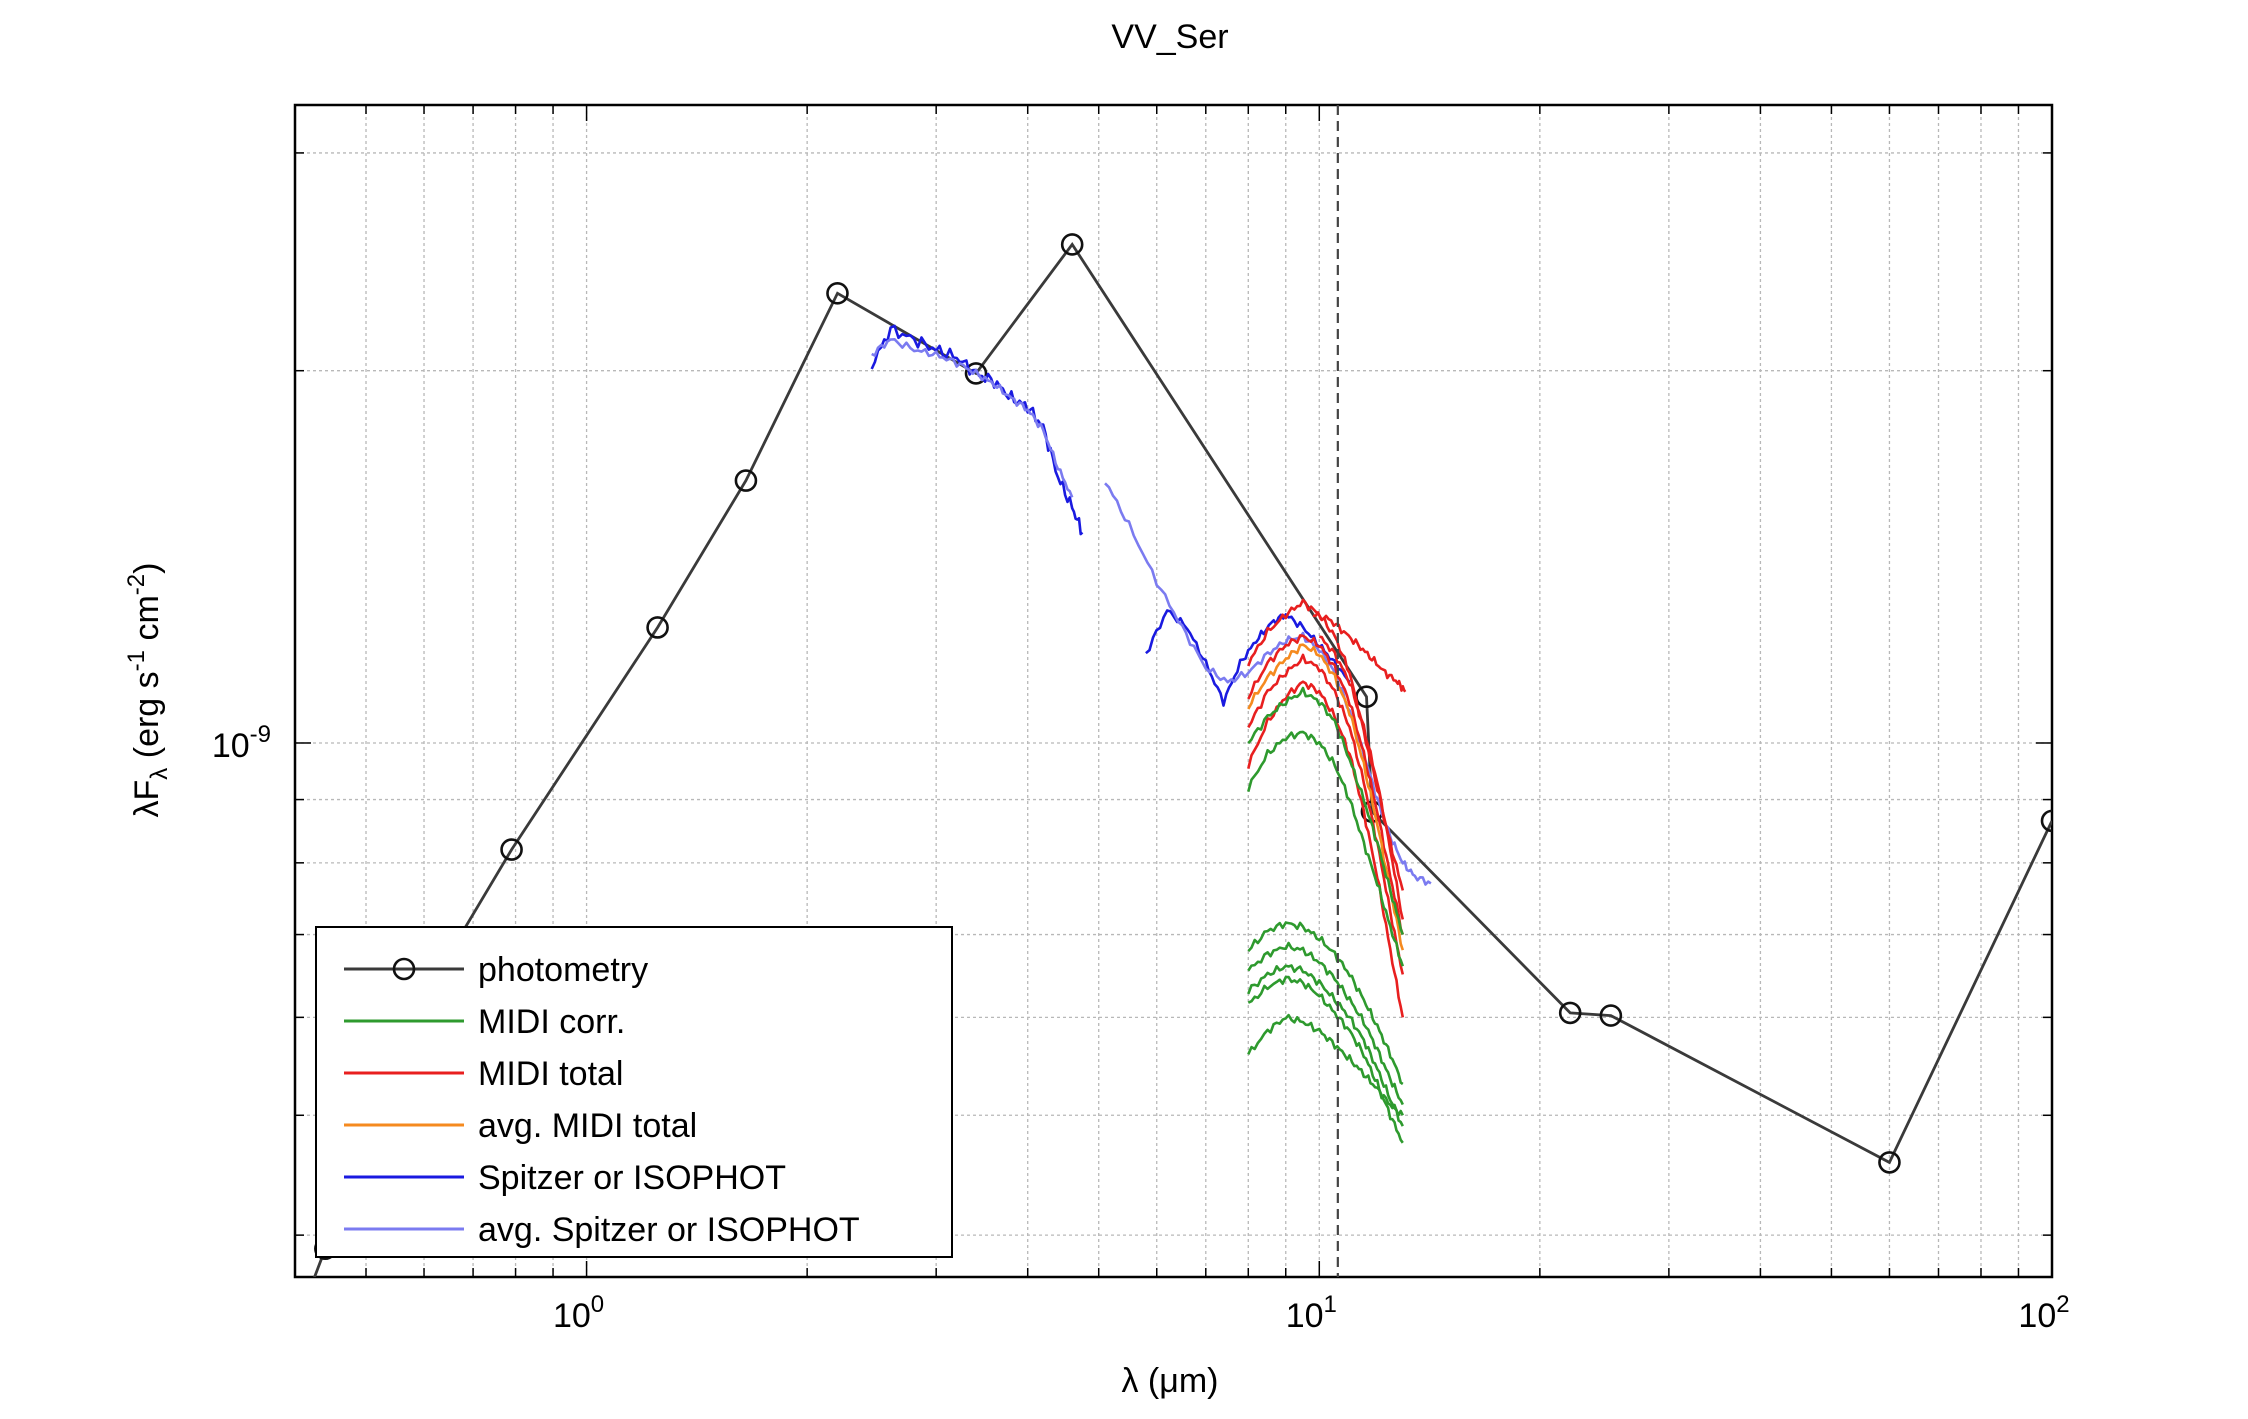 The image size is (2248, 1419). Describe the element at coordinates (404, 969) in the screenshot. I see `legend-marker-photometry` at that location.